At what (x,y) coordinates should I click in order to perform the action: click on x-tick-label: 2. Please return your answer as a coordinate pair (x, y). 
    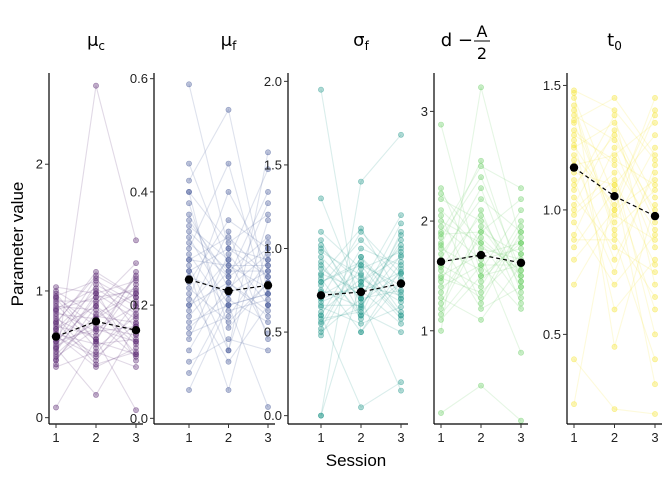
    Looking at the image, I should click on (228, 437).